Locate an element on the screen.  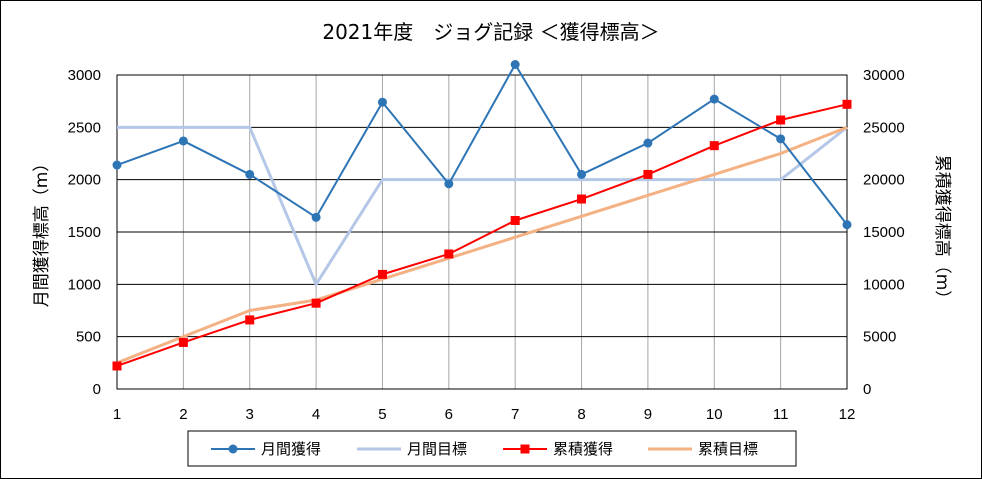
left-axis-ticks: 0 500 1000 1500 2000 2500 3000 is located at coordinates (84, 232).